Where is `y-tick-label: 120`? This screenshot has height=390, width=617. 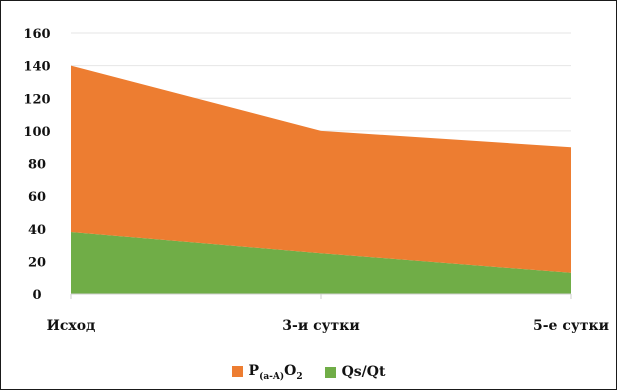 y-tick-label: 120 is located at coordinates (36, 99).